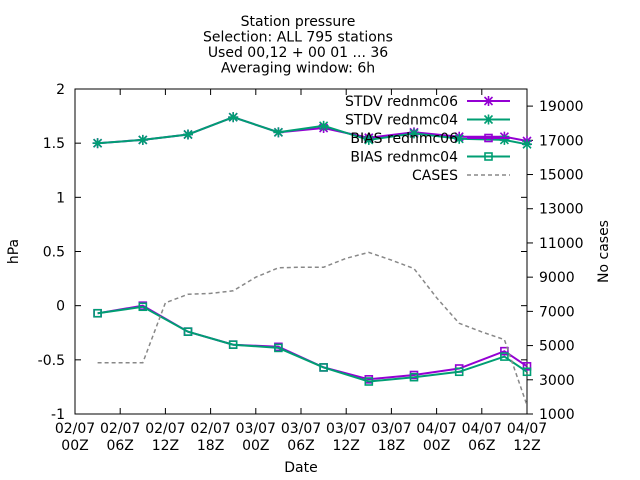 The width and height of the screenshot is (640, 480). Describe the element at coordinates (401, 102) in the screenshot. I see `legend-label: STDV rednmc06` at that location.